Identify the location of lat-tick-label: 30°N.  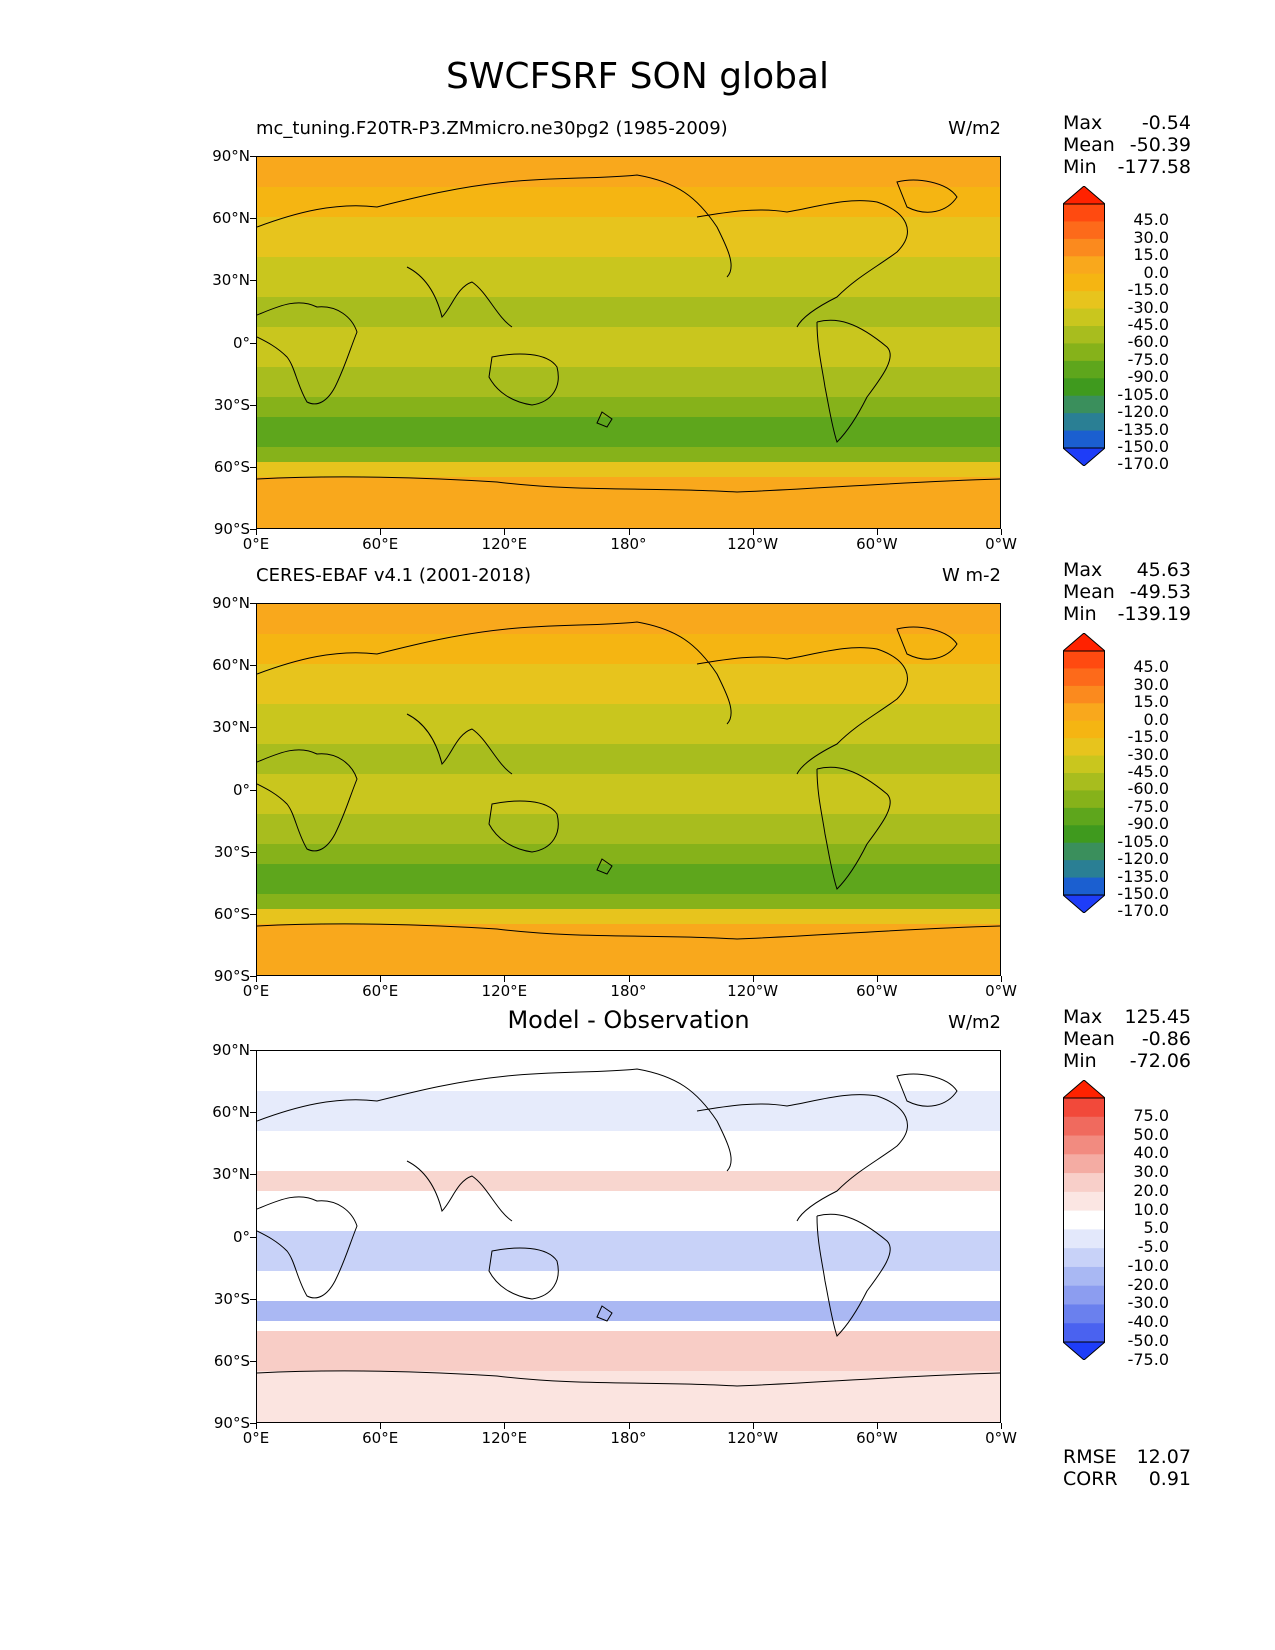
(231, 727).